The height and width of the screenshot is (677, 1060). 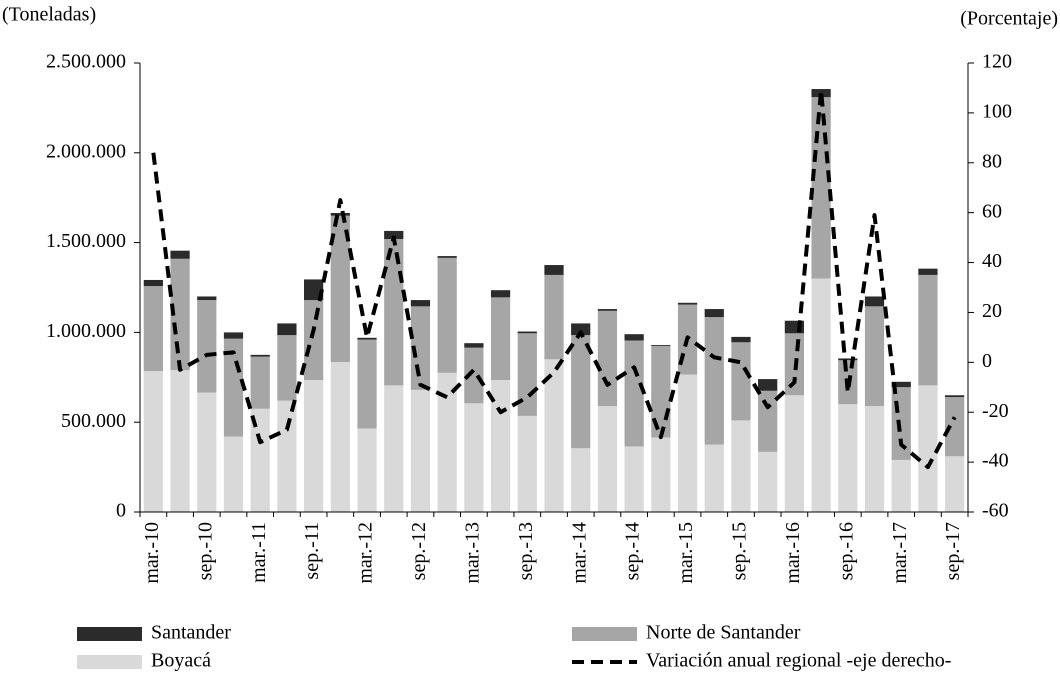 What do you see at coordinates (472, 553) in the screenshot?
I see `x-tick-label: mar.-13` at bounding box center [472, 553].